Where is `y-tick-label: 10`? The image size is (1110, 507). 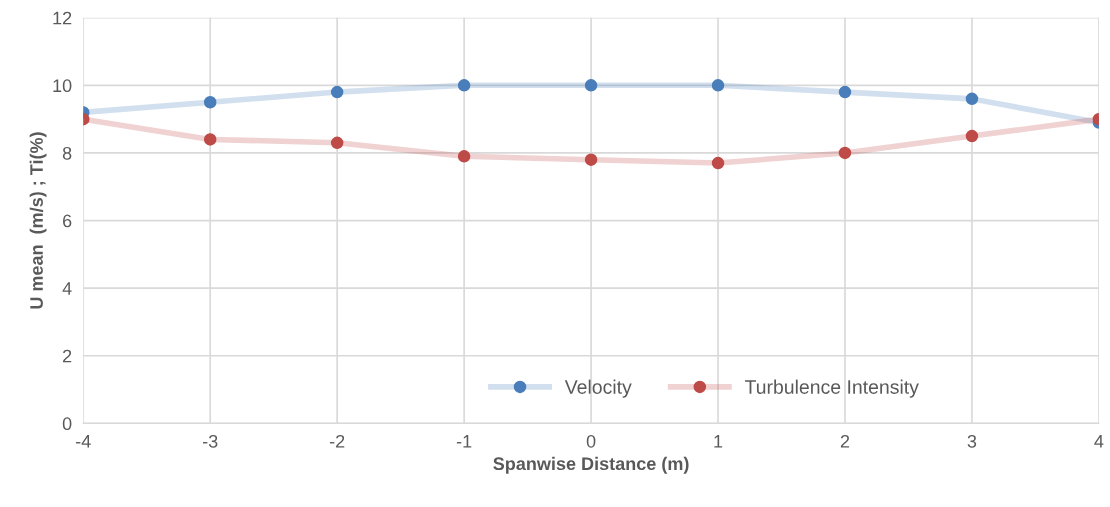
y-tick-label: 10 is located at coordinates (62, 86).